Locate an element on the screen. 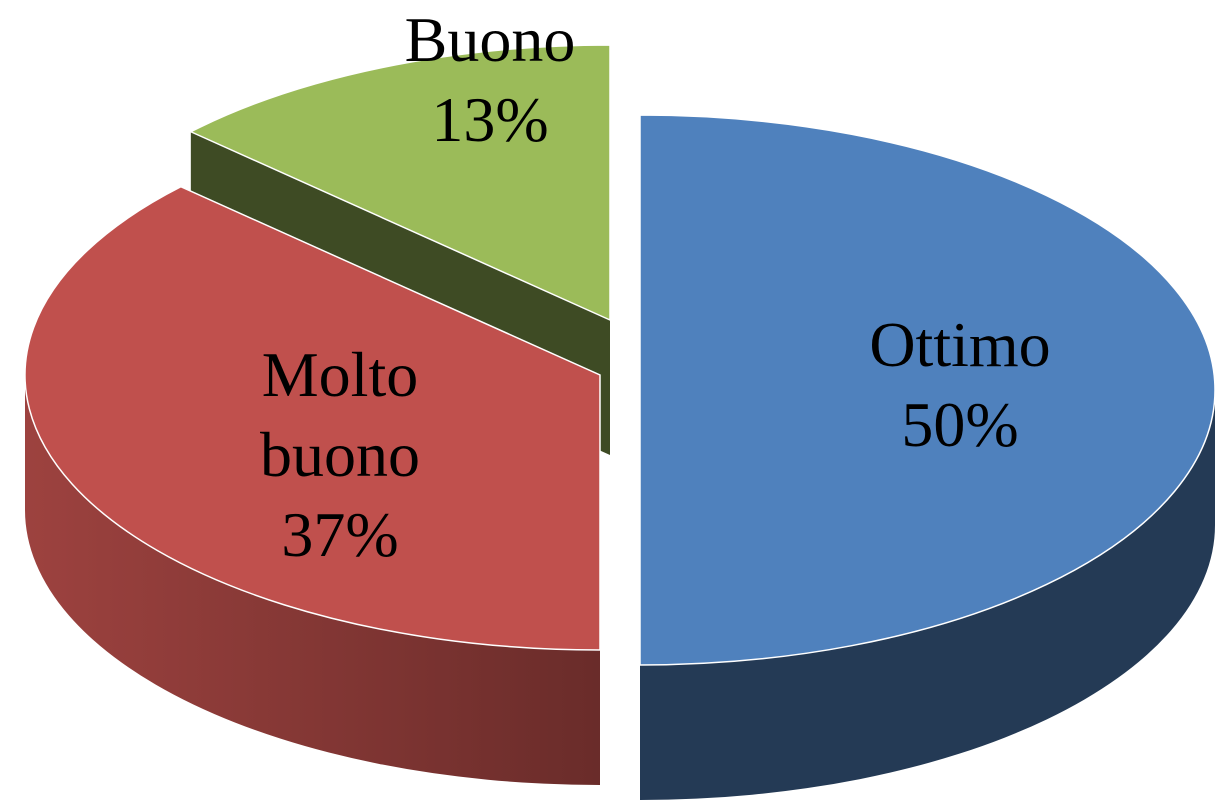 Image resolution: width=1216 pixels, height=807 pixels. value-label: 13% is located at coordinates (490, 119).